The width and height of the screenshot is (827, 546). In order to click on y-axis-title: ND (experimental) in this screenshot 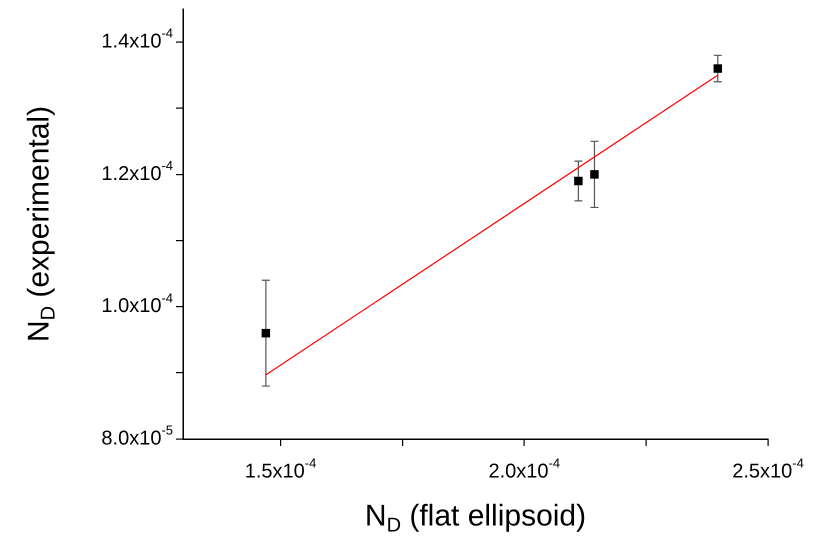, I will do `click(41, 224)`.